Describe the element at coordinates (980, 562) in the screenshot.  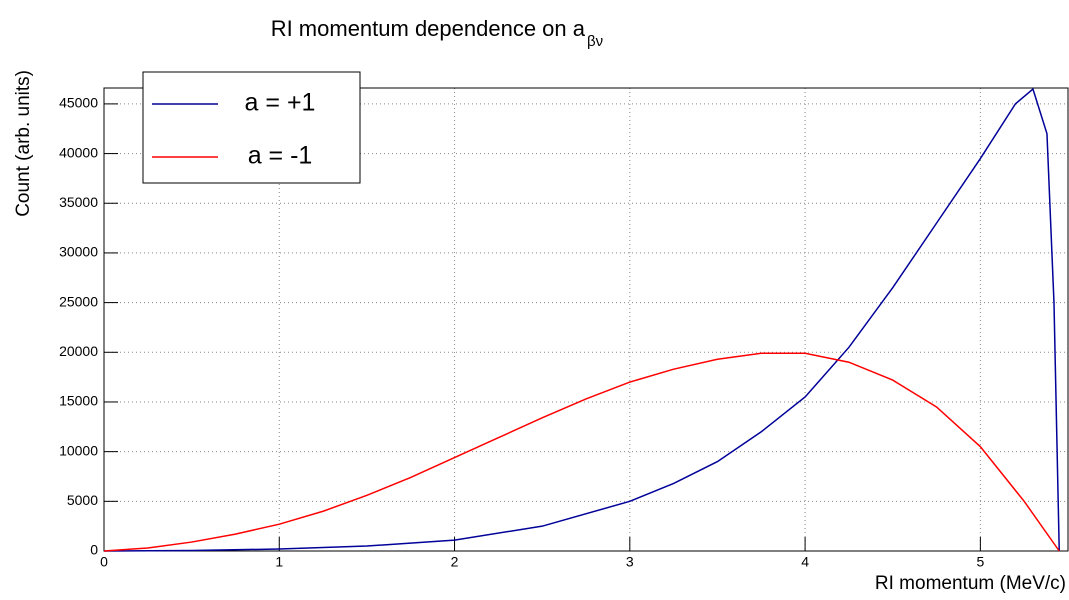
I see `x-tick-label: 5` at that location.